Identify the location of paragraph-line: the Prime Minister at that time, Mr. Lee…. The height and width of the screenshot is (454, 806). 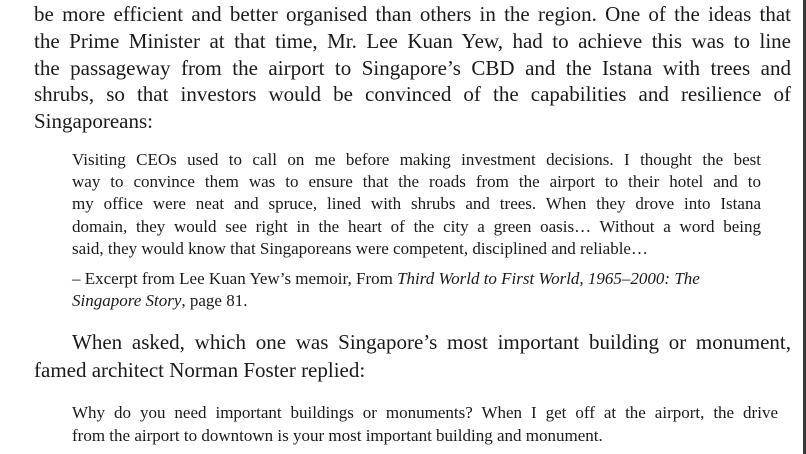
(412, 41).